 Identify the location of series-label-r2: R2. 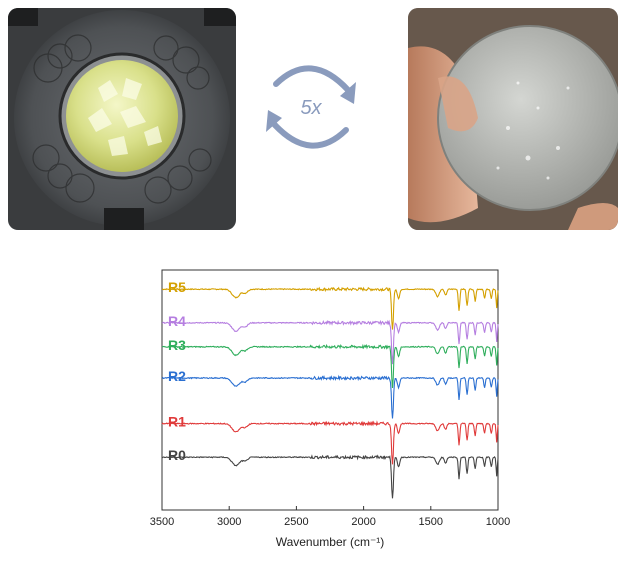
(177, 376).